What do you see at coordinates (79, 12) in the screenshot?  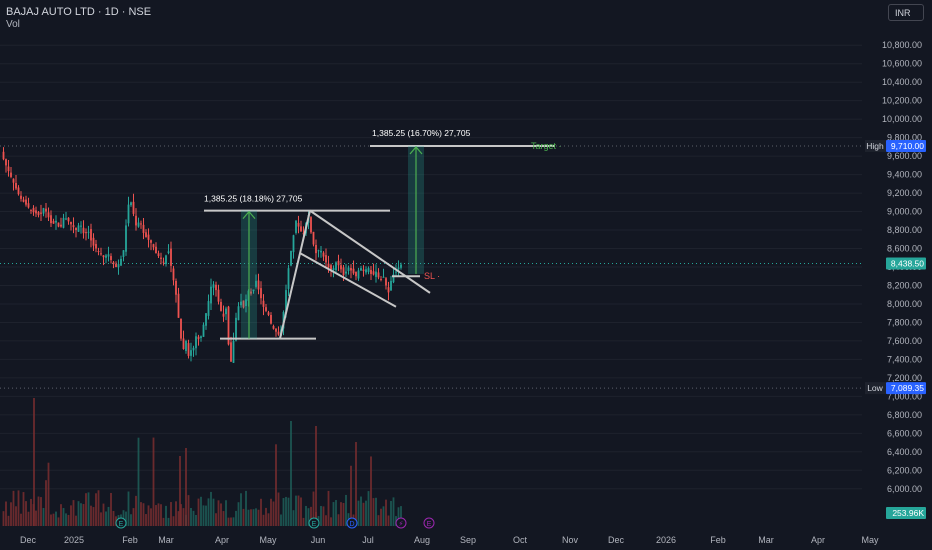 I see `symbol-title: BAJAJ AUTO LTD · 1D · NSE` at bounding box center [79, 12].